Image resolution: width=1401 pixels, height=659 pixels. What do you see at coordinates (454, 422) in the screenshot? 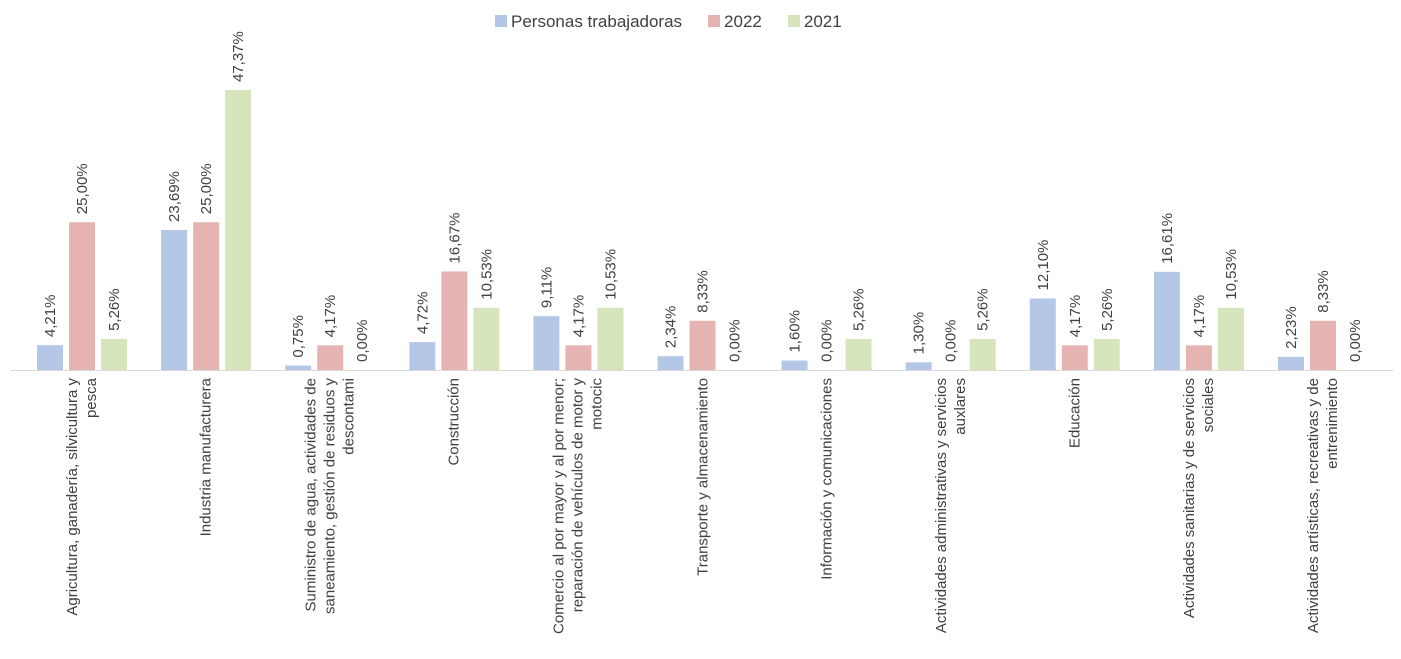
I see `x-tick-label: Construcción` at bounding box center [454, 422].